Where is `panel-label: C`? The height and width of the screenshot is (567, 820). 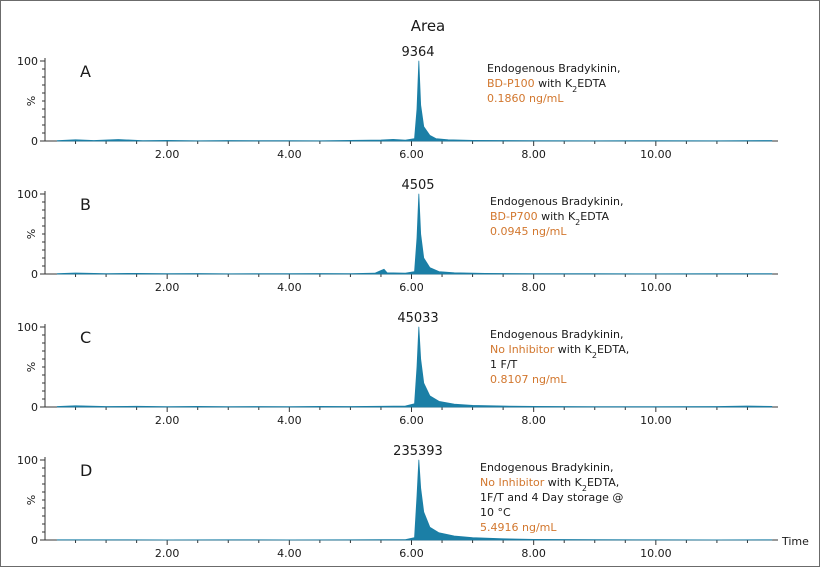
panel-label: C is located at coordinates (85, 337).